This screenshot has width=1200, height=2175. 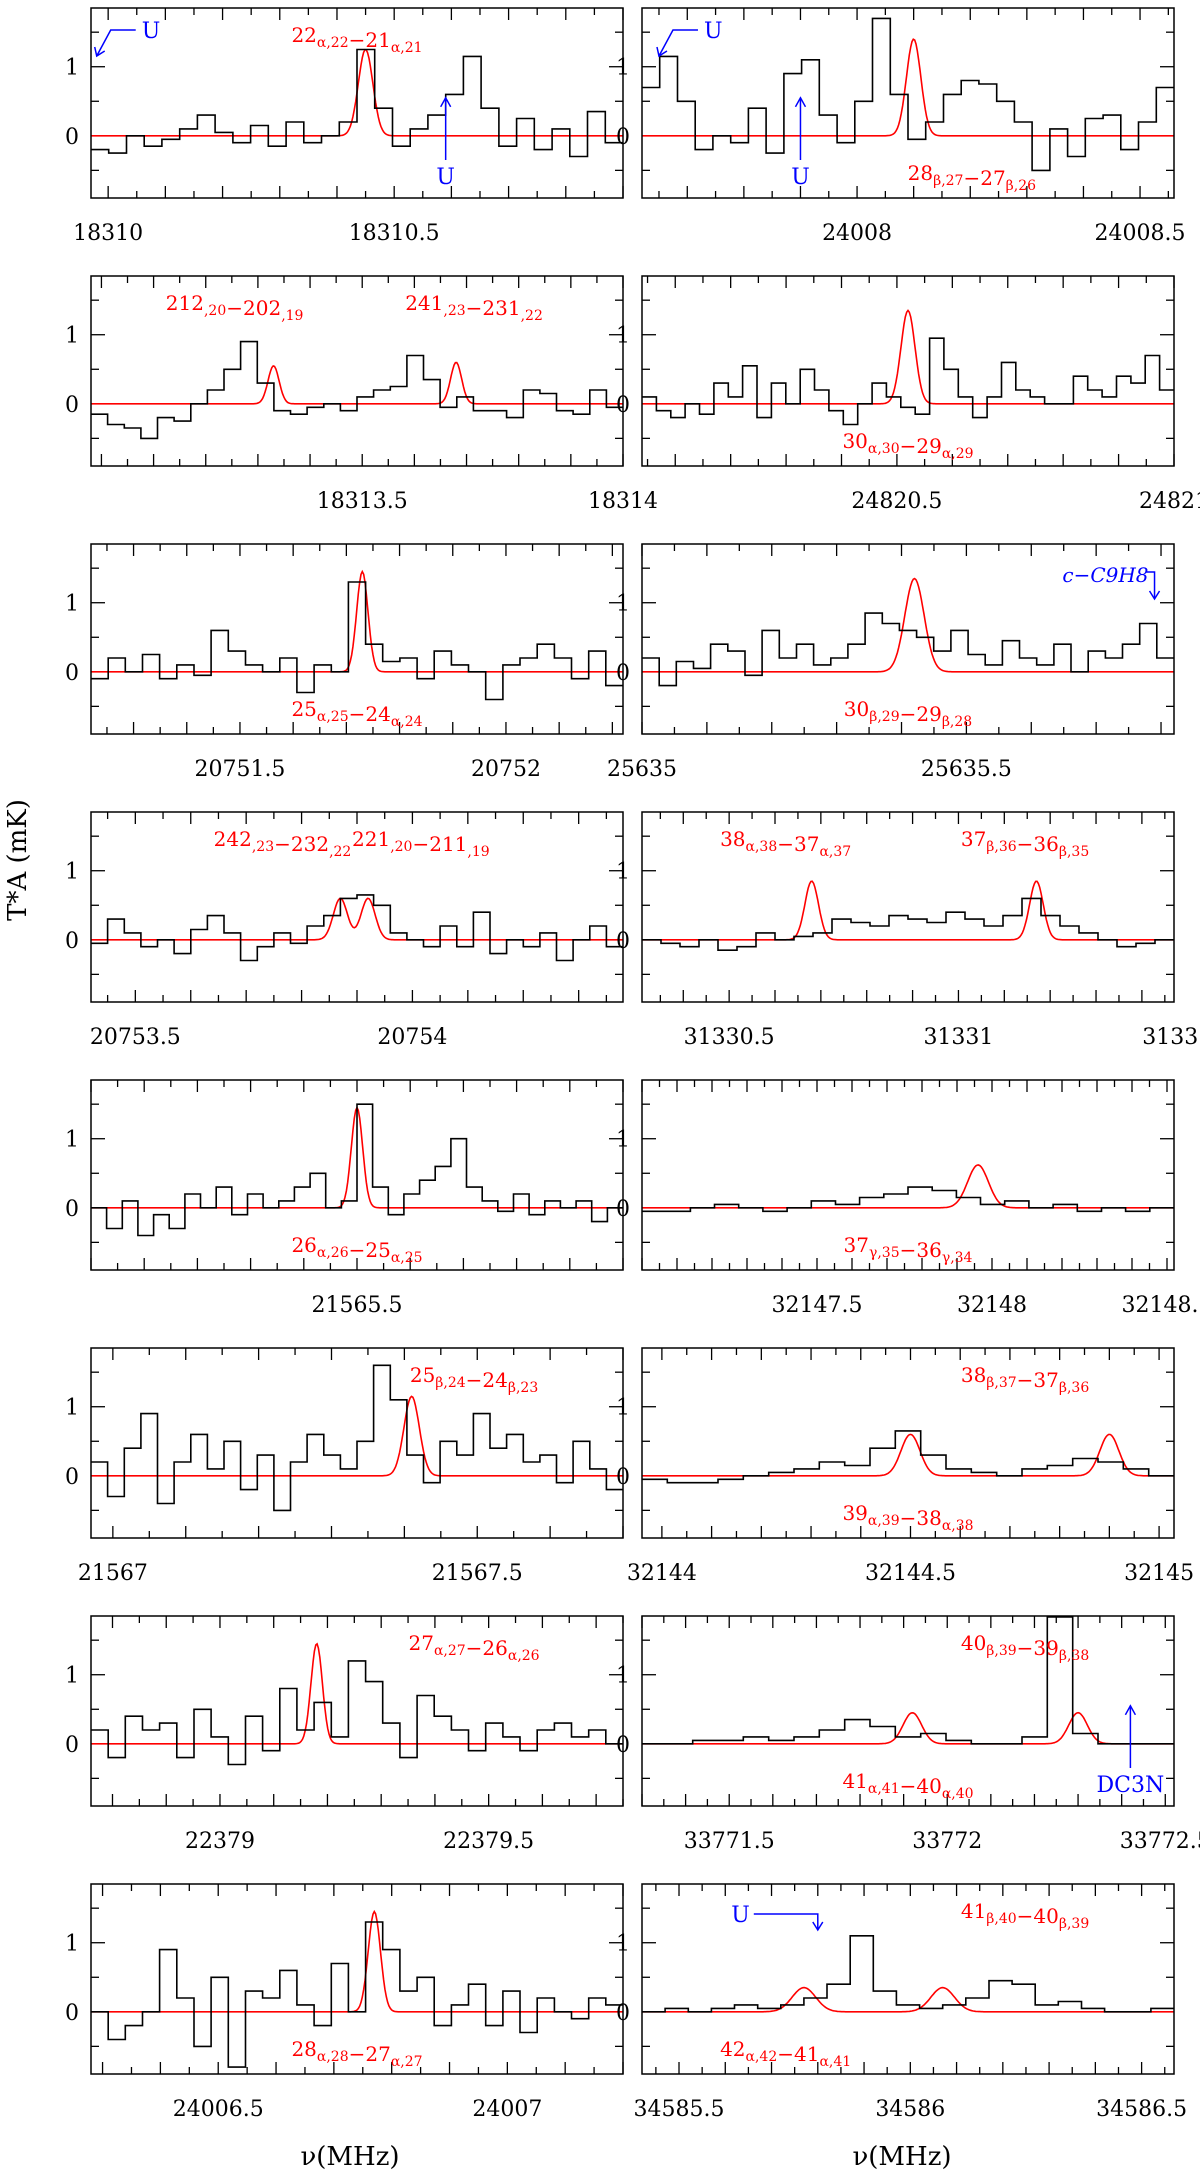 What do you see at coordinates (239, 769) in the screenshot?
I see `x-tick-label: 20751.5` at bounding box center [239, 769].